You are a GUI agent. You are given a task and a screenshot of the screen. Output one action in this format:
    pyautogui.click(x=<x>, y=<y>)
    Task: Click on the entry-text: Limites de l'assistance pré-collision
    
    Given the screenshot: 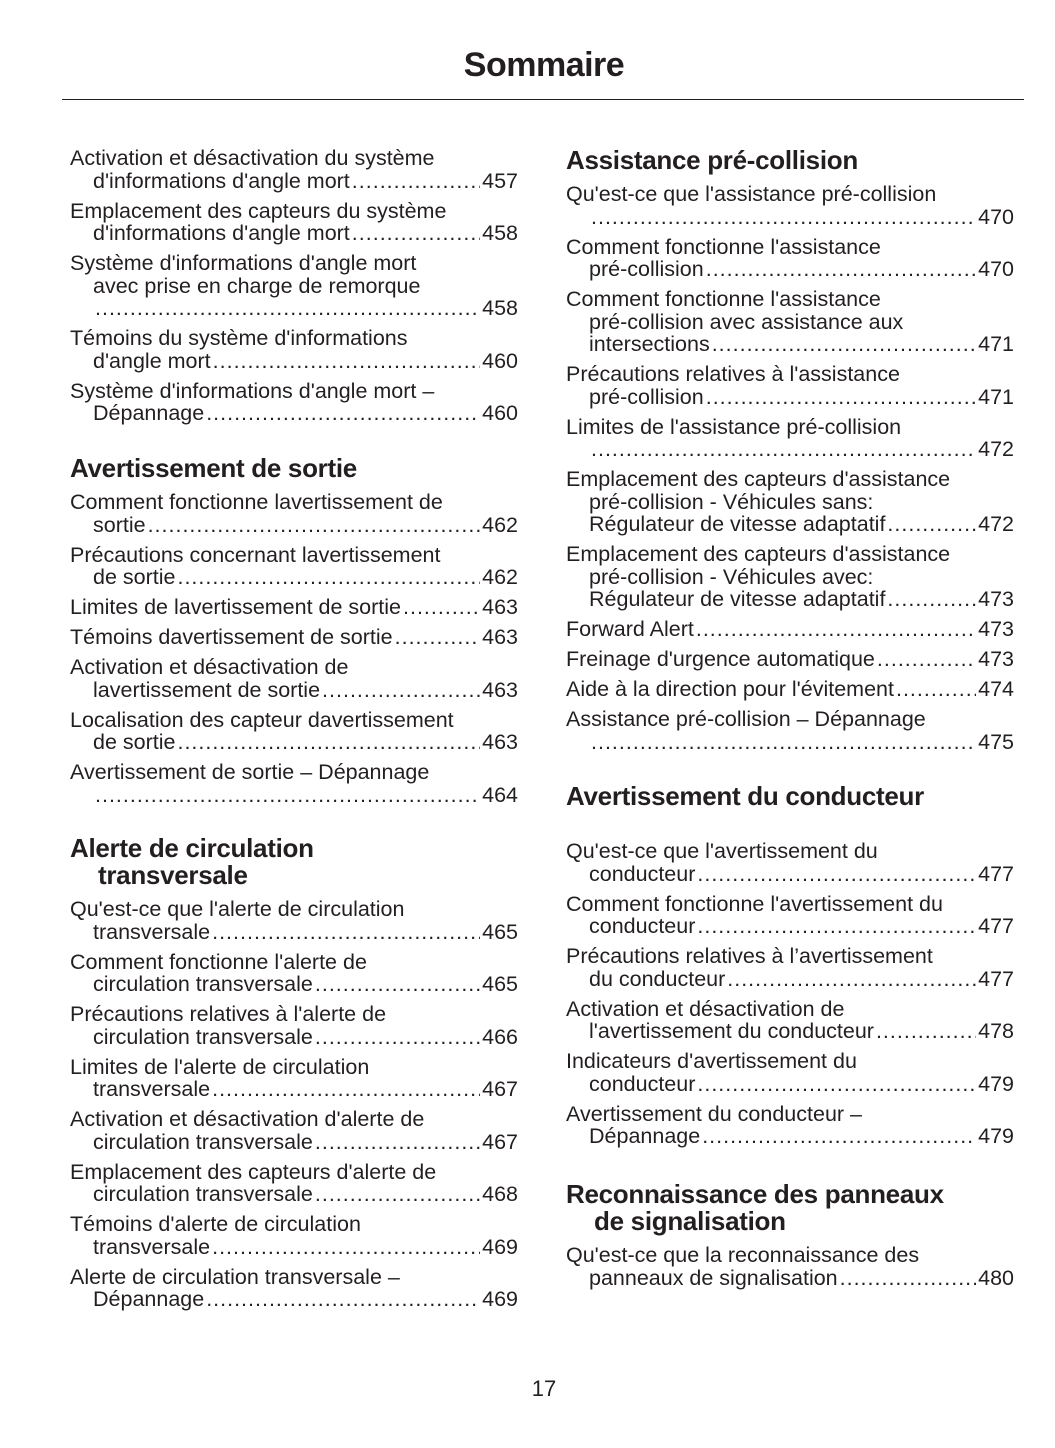 What is the action you would take?
    pyautogui.click(x=734, y=426)
    